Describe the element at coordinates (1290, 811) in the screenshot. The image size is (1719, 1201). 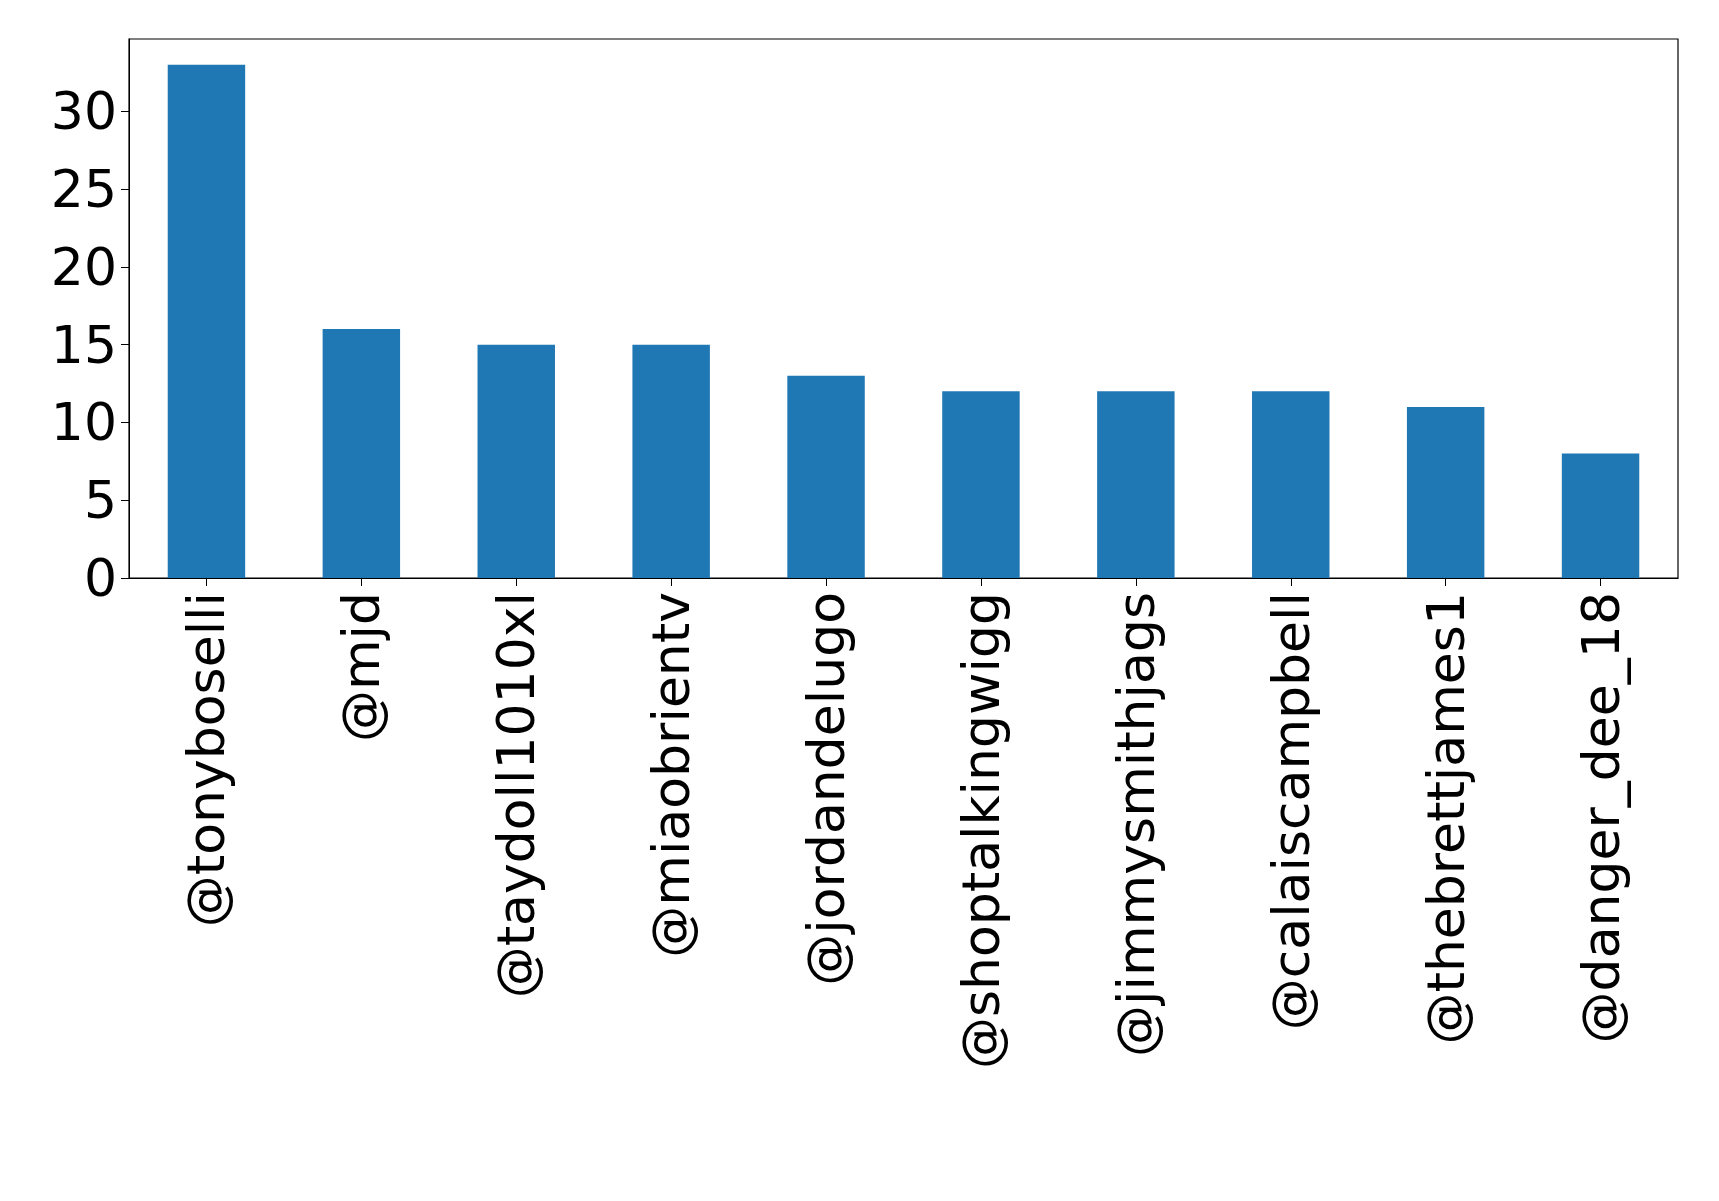
I see `x-tick-label: @calaiscampbell` at that location.